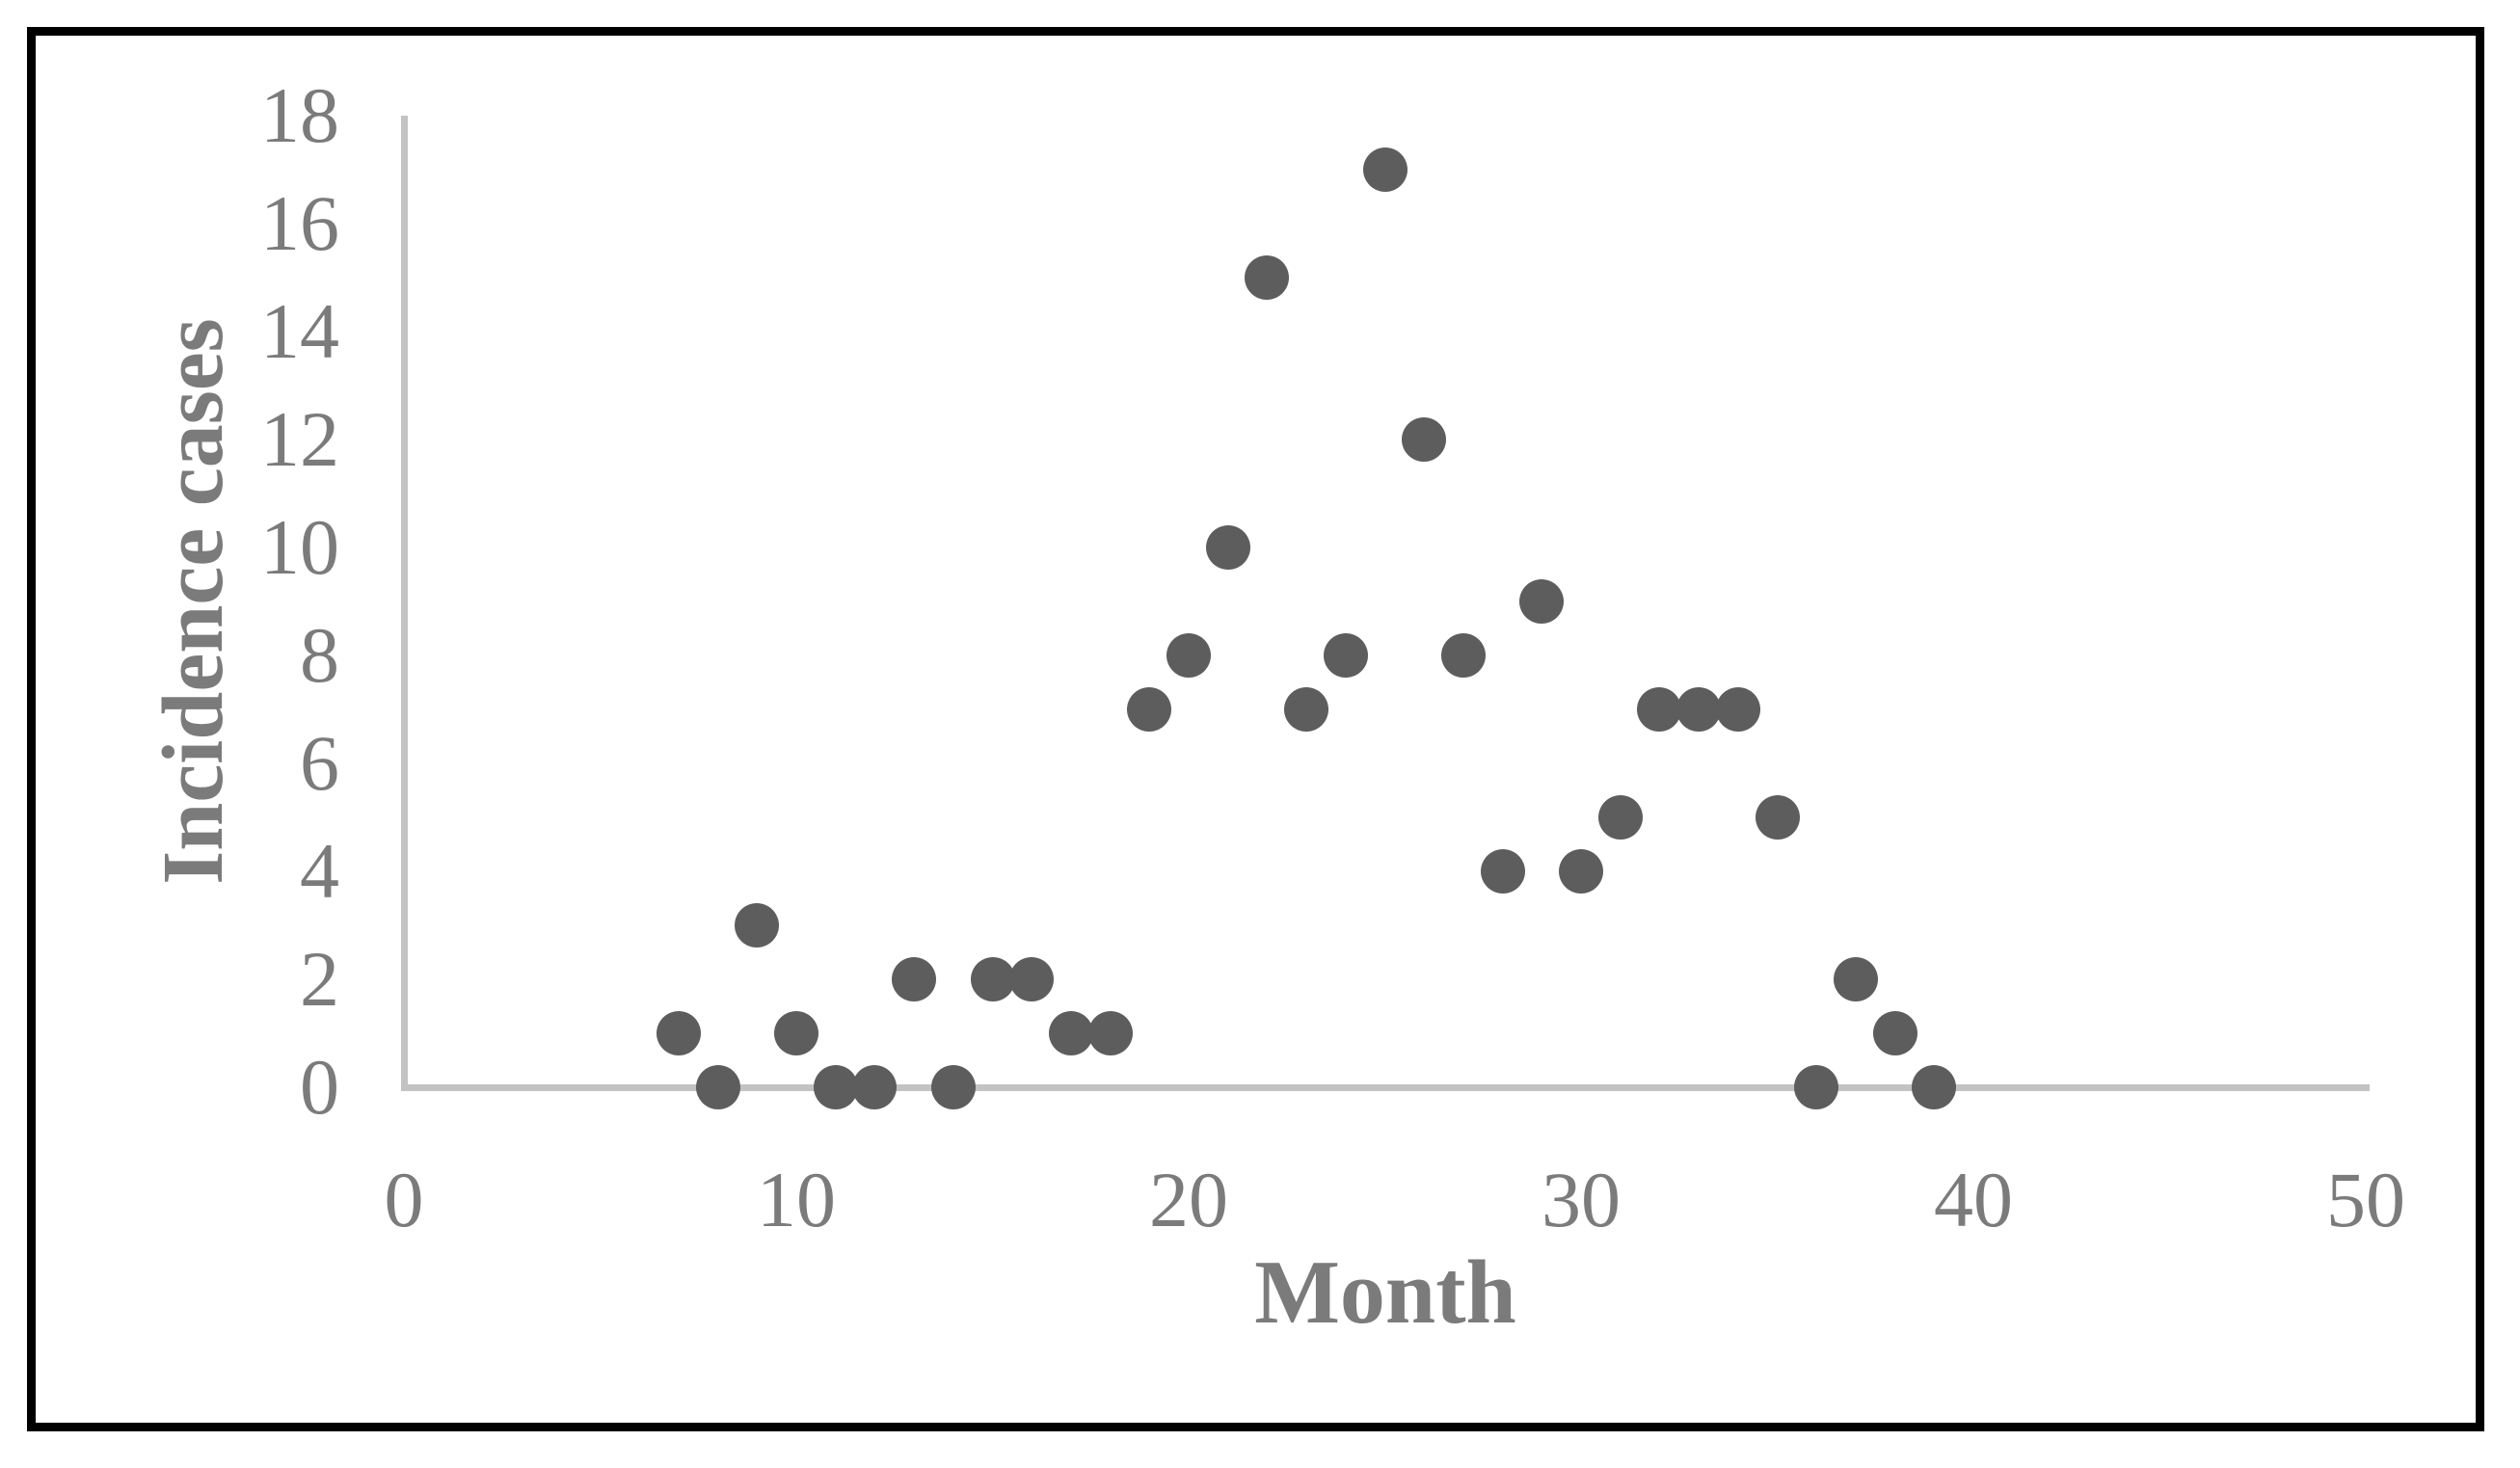 This screenshot has width=2520, height=1468. What do you see at coordinates (797, 1199) in the screenshot?
I see `x-tick-label: 10` at bounding box center [797, 1199].